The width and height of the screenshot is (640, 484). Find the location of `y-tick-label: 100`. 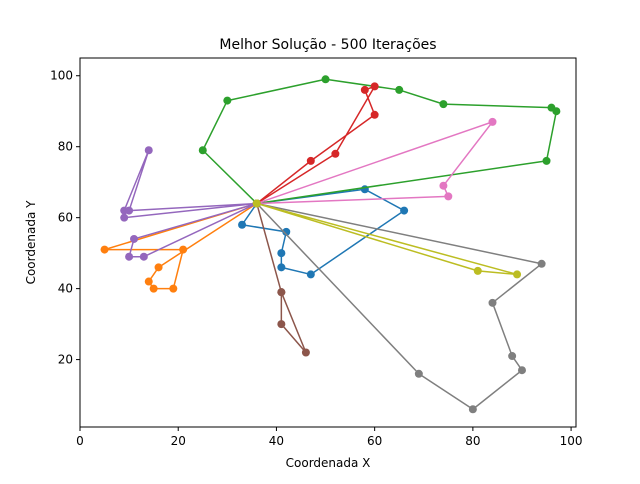

y-tick-label: 100 is located at coordinates (61, 76).